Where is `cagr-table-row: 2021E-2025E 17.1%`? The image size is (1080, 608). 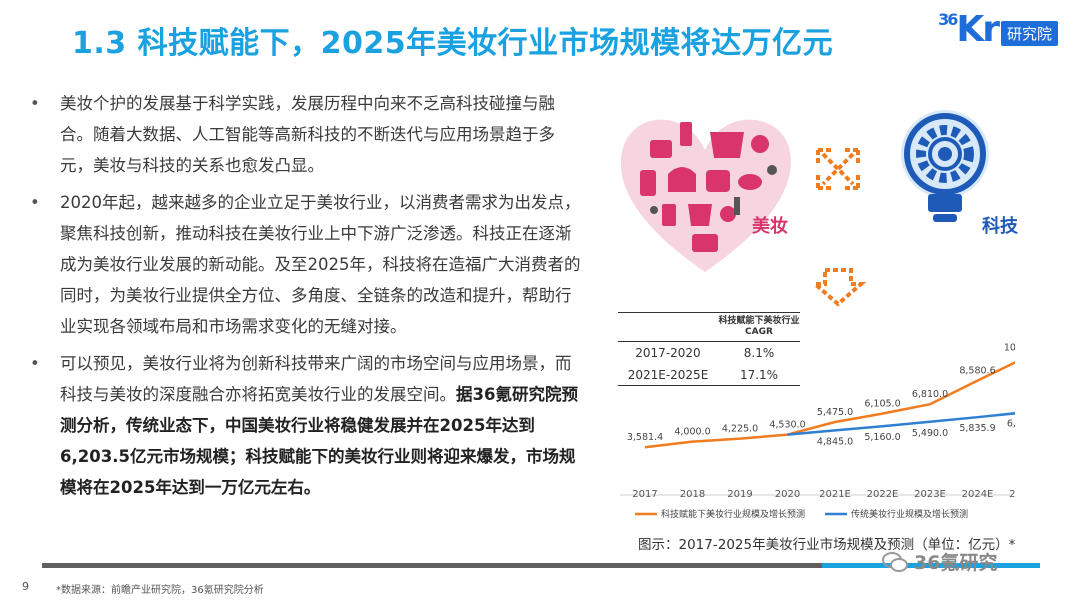 cagr-table-row: 2021E-2025E 17.1% is located at coordinates (709, 375).